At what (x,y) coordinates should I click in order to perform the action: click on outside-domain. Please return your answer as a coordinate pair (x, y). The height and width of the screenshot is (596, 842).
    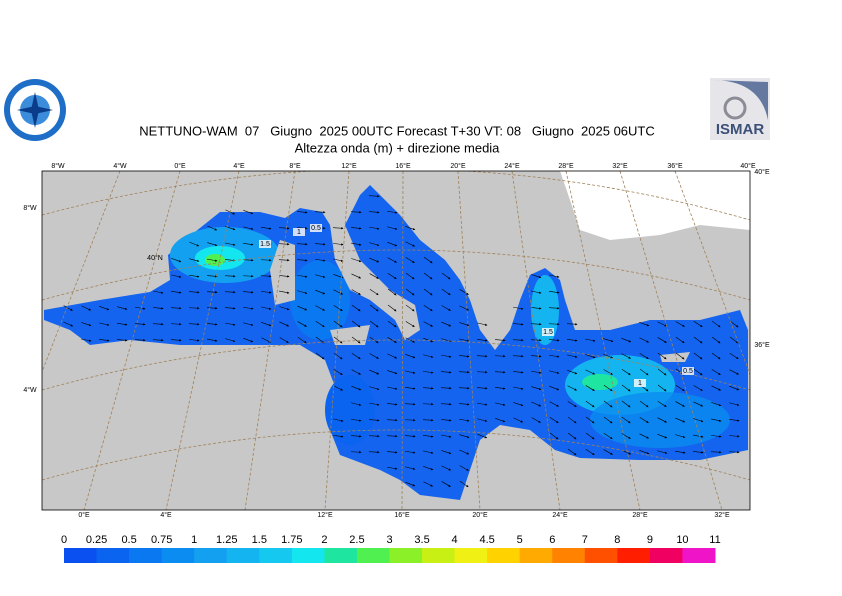
    Looking at the image, I should click on (655, 205).